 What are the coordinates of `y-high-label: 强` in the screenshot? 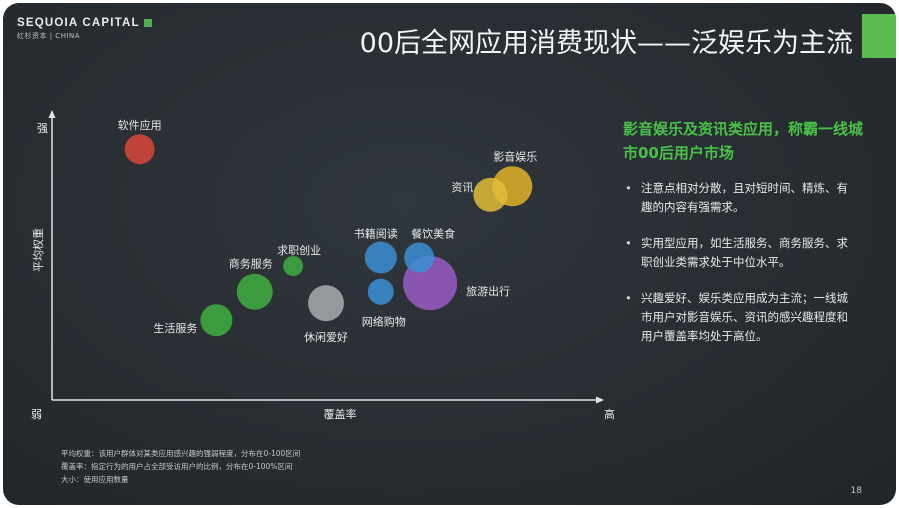 It's located at (42, 128).